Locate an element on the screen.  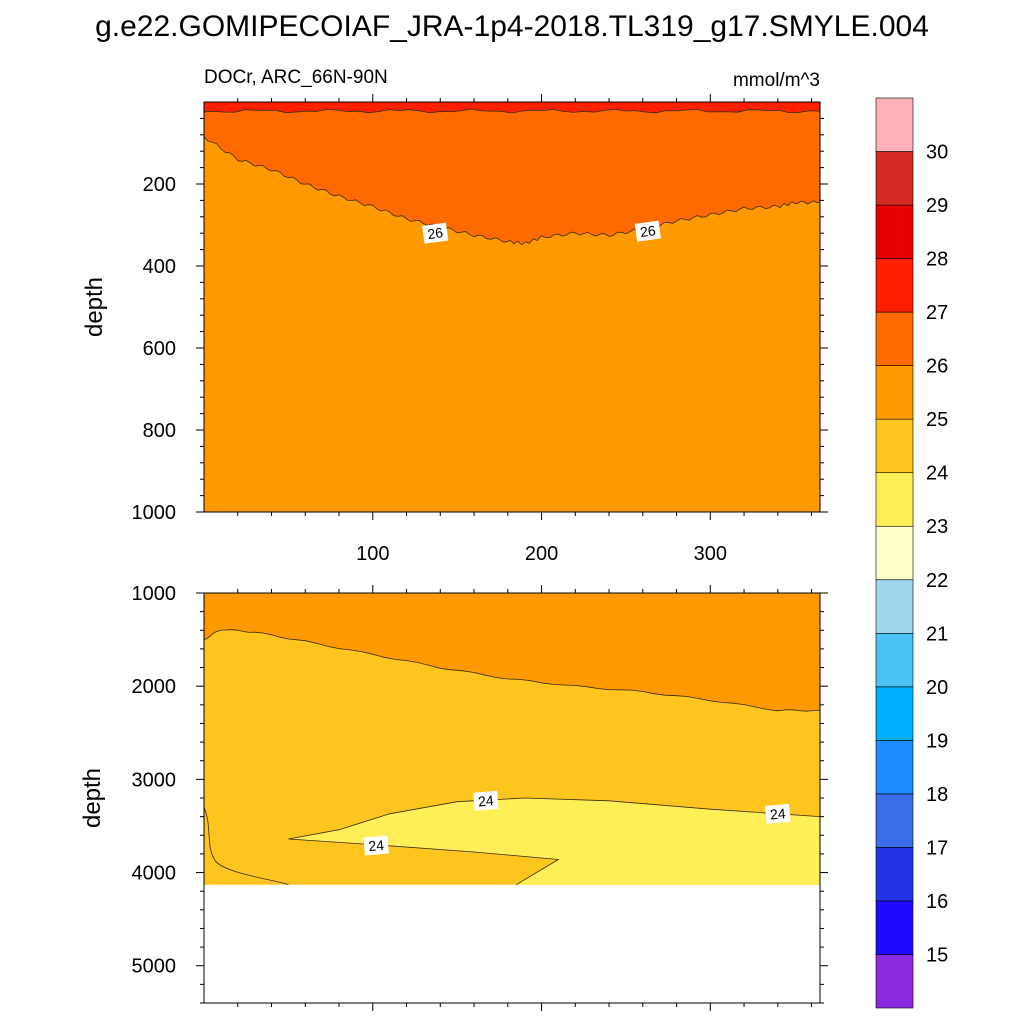
upper-y-tick-labels: 200 400 600 800 1000 is located at coordinates (154, 349).